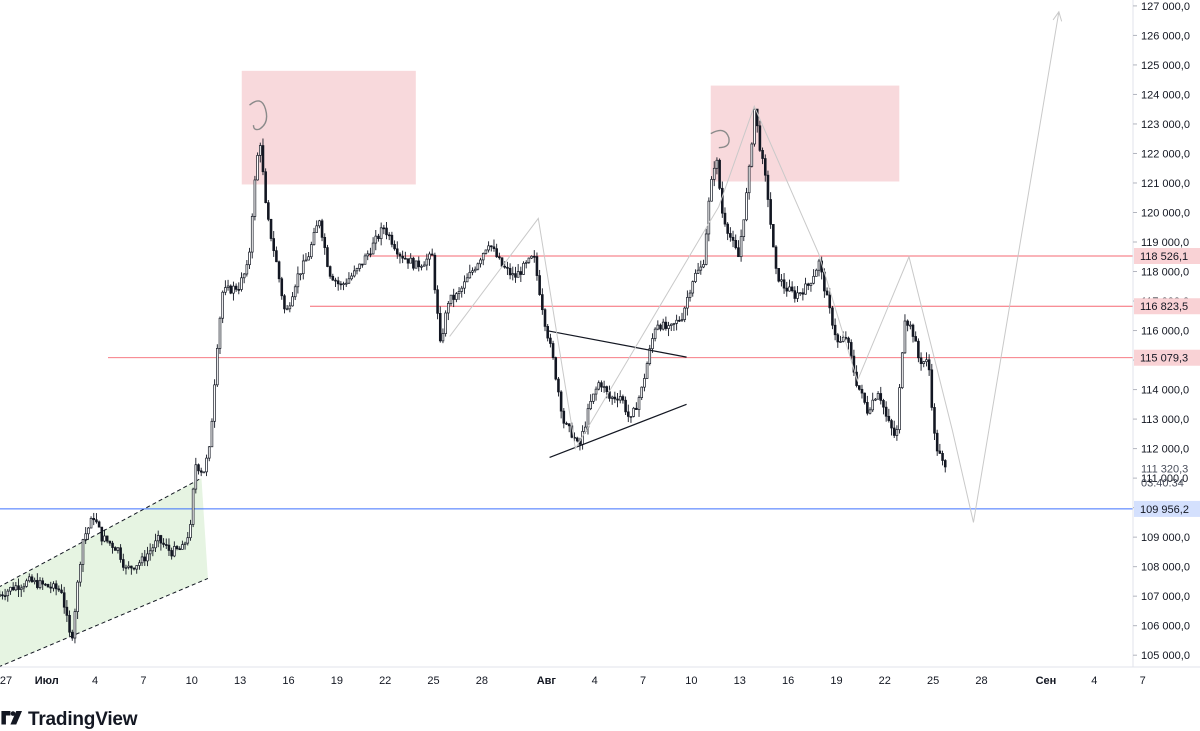  What do you see at coordinates (1165, 36) in the screenshot?
I see `price-tick-label: 126 000,0` at bounding box center [1165, 36].